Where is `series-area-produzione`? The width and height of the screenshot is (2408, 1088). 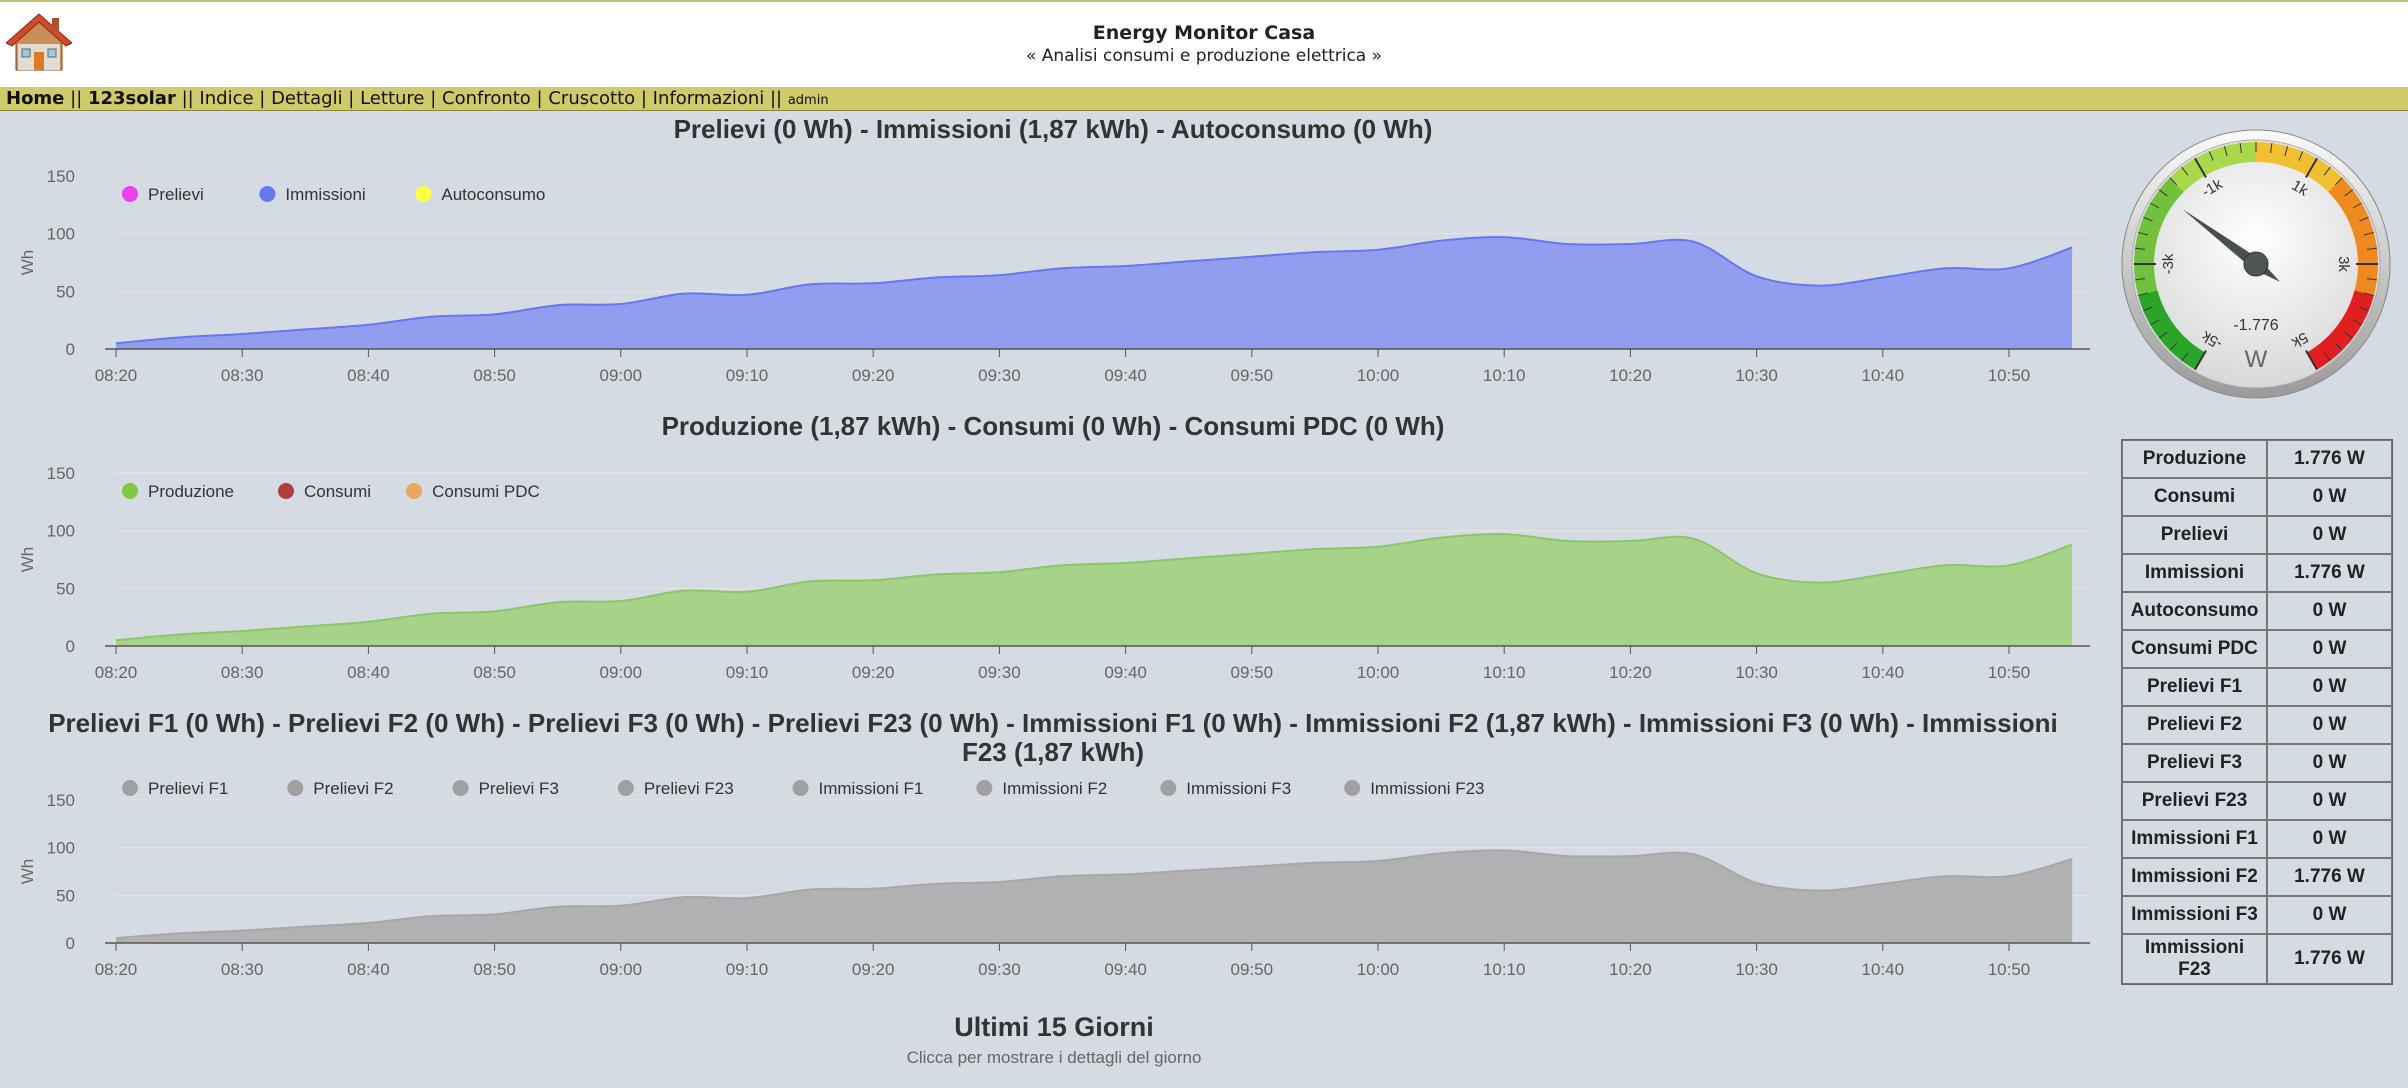 series-area-produzione is located at coordinates (1094, 590).